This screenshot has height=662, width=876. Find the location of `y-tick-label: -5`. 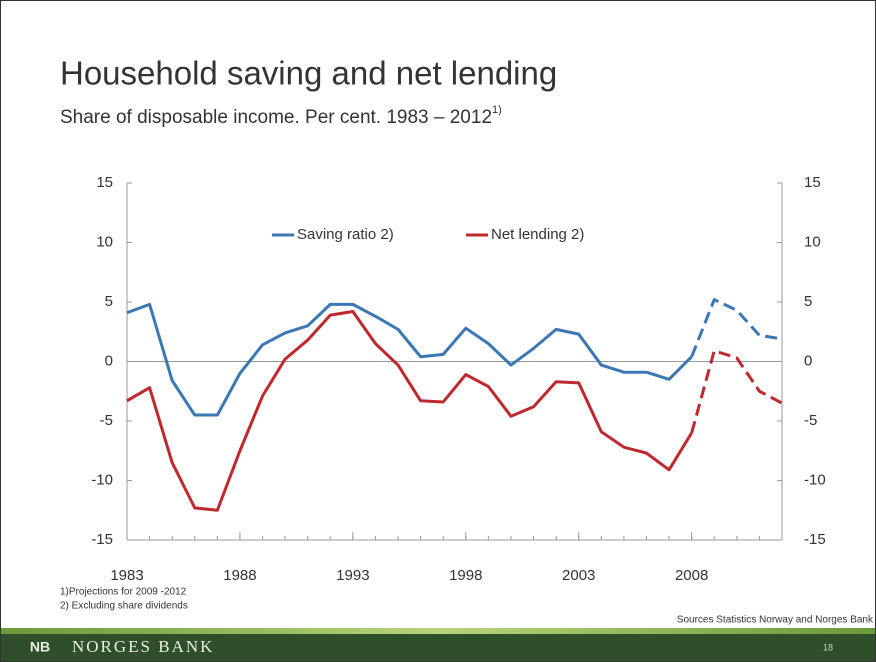

y-tick-label: -5 is located at coordinates (106, 420).